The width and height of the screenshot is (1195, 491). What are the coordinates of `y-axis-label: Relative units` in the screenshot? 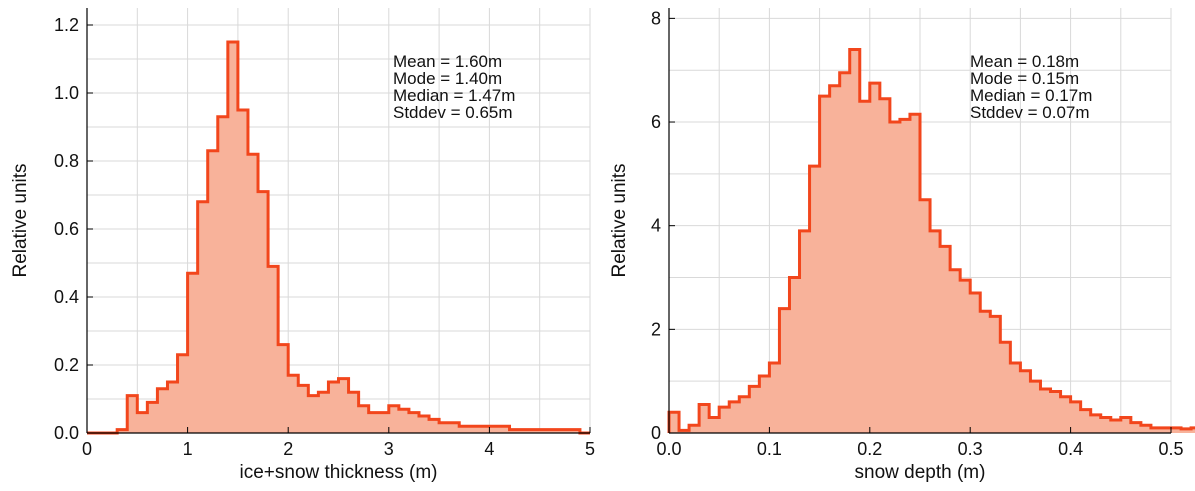 It's located at (619, 220).